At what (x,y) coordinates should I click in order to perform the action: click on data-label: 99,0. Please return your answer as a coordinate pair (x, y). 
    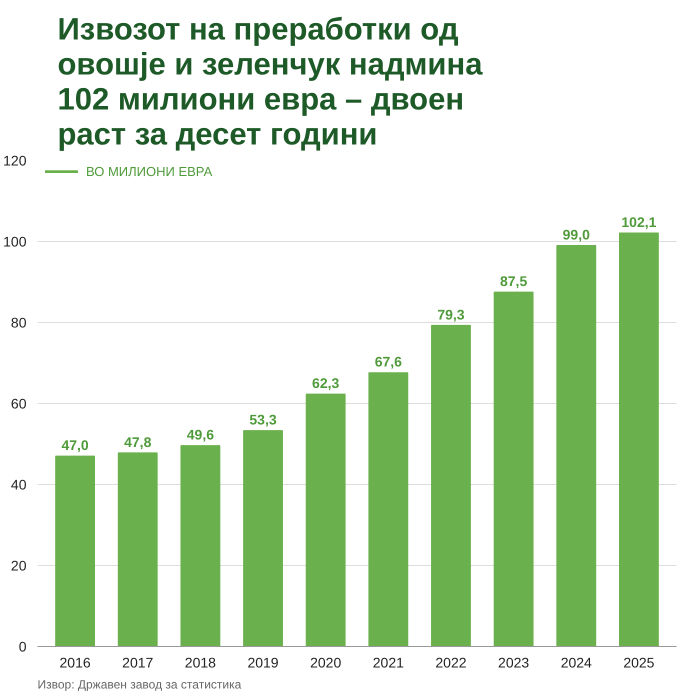
    Looking at the image, I should click on (576, 234).